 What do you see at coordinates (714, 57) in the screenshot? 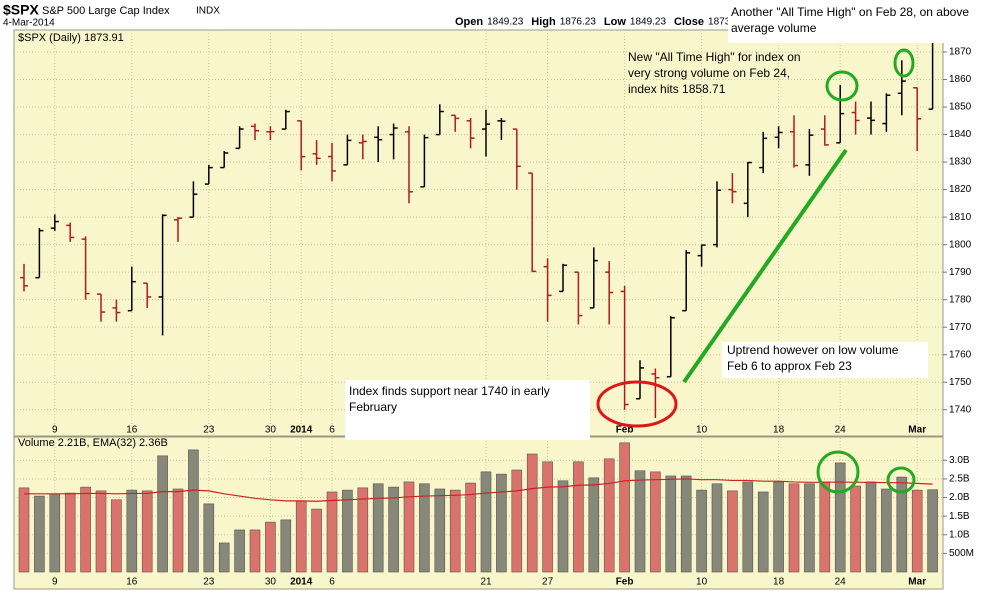
I see `annotation-text: New "All Time High" for index on` at bounding box center [714, 57].